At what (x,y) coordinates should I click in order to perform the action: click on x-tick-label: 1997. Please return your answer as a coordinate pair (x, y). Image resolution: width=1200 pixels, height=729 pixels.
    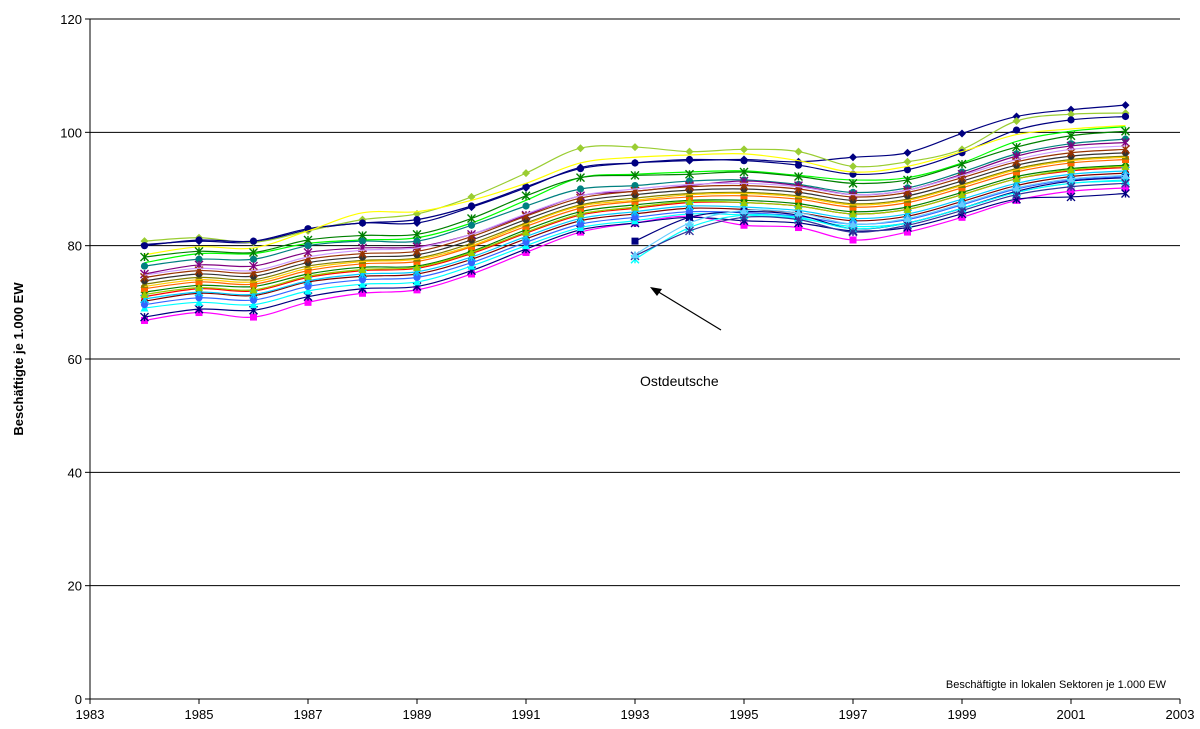
    Looking at the image, I should click on (853, 714).